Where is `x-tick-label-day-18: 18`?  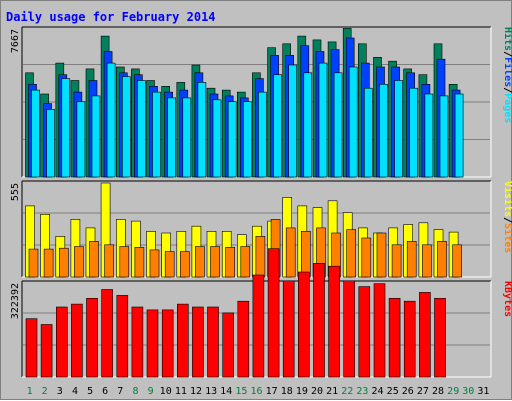
x-tick-label-day-18: 18 is located at coordinates (287, 391).